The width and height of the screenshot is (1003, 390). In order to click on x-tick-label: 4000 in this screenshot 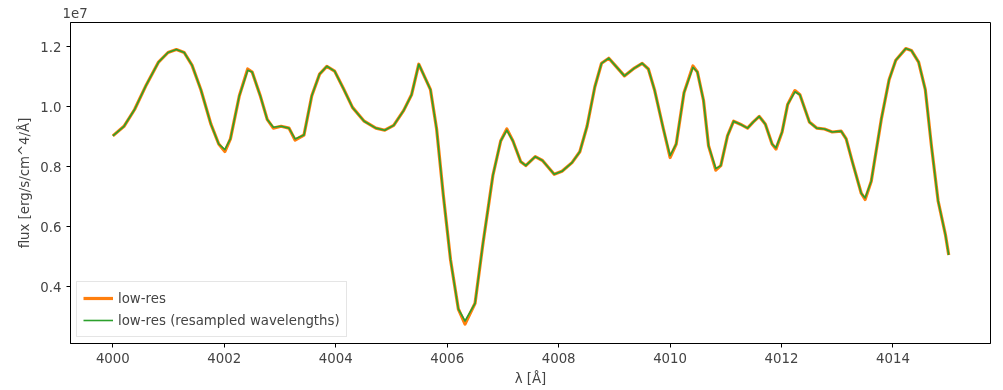, I will do `click(112, 358)`.